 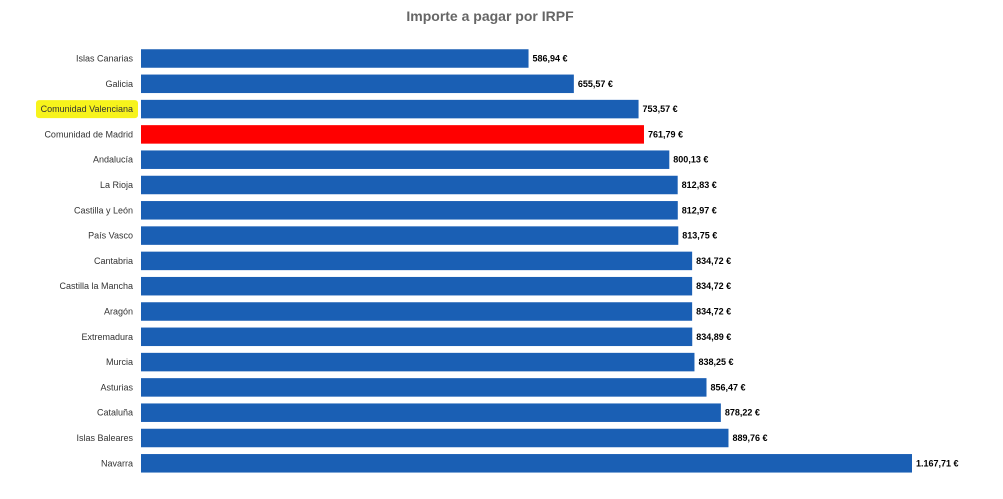 I want to click on bar-andalucia, so click(x=405, y=159).